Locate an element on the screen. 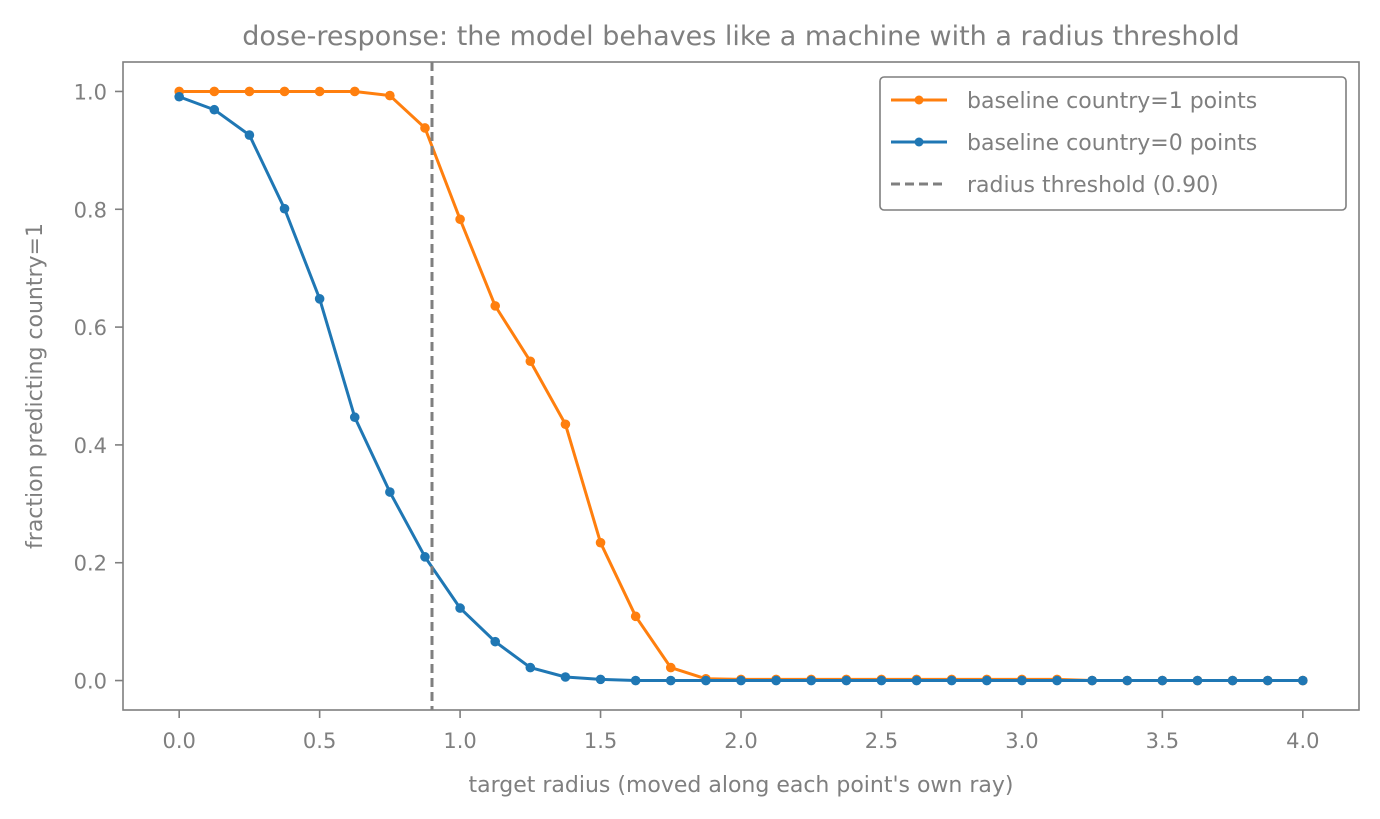  x-tick-label: 2.0 is located at coordinates (740, 741).